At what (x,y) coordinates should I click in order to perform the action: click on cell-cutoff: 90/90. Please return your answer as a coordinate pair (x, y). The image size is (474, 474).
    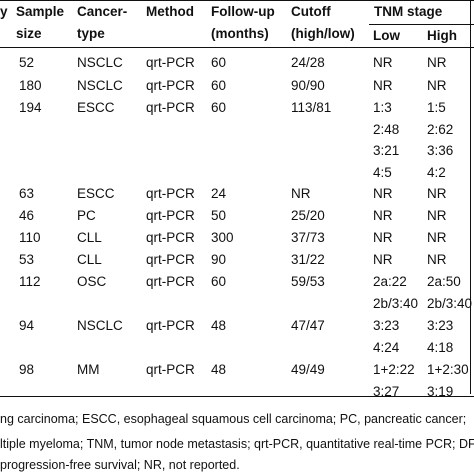
    Looking at the image, I should click on (308, 85).